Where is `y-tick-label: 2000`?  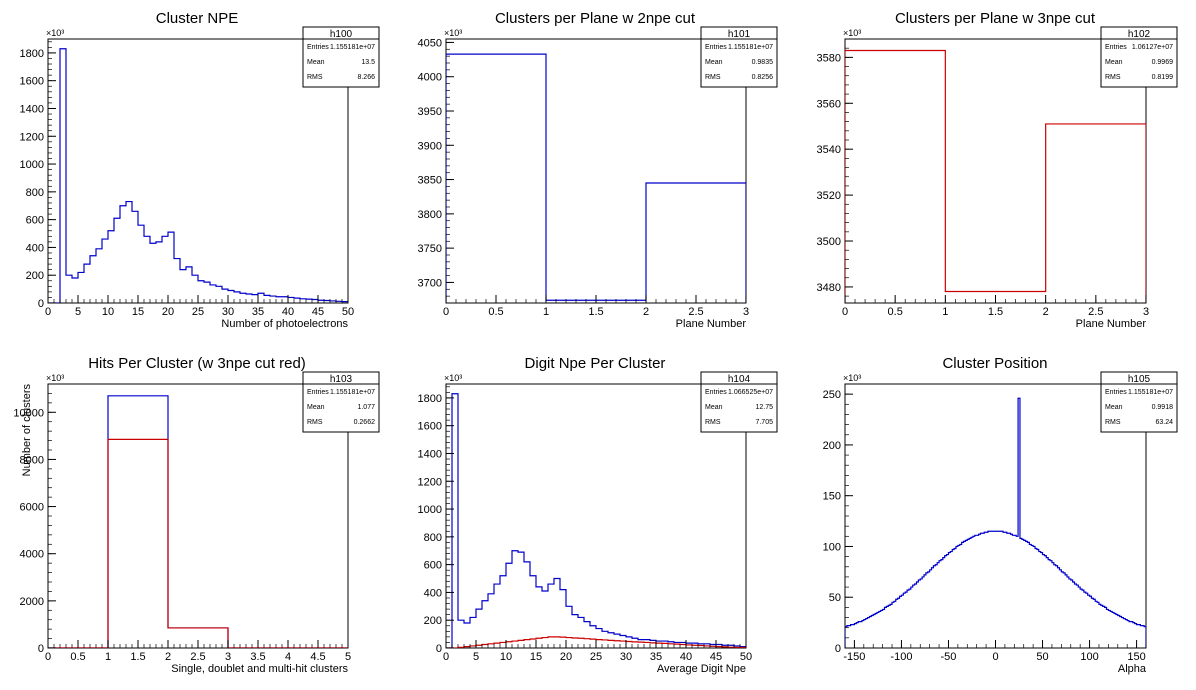 y-tick-label: 2000 is located at coordinates (32, 602).